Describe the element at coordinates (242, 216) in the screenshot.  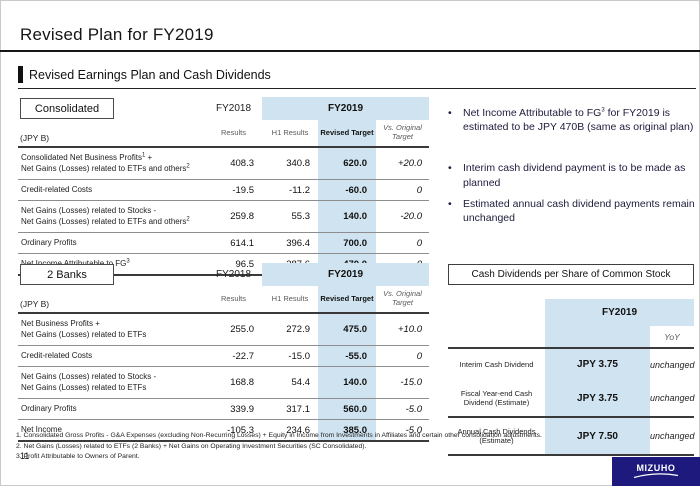
I see `cell-results: 259.8` at that location.